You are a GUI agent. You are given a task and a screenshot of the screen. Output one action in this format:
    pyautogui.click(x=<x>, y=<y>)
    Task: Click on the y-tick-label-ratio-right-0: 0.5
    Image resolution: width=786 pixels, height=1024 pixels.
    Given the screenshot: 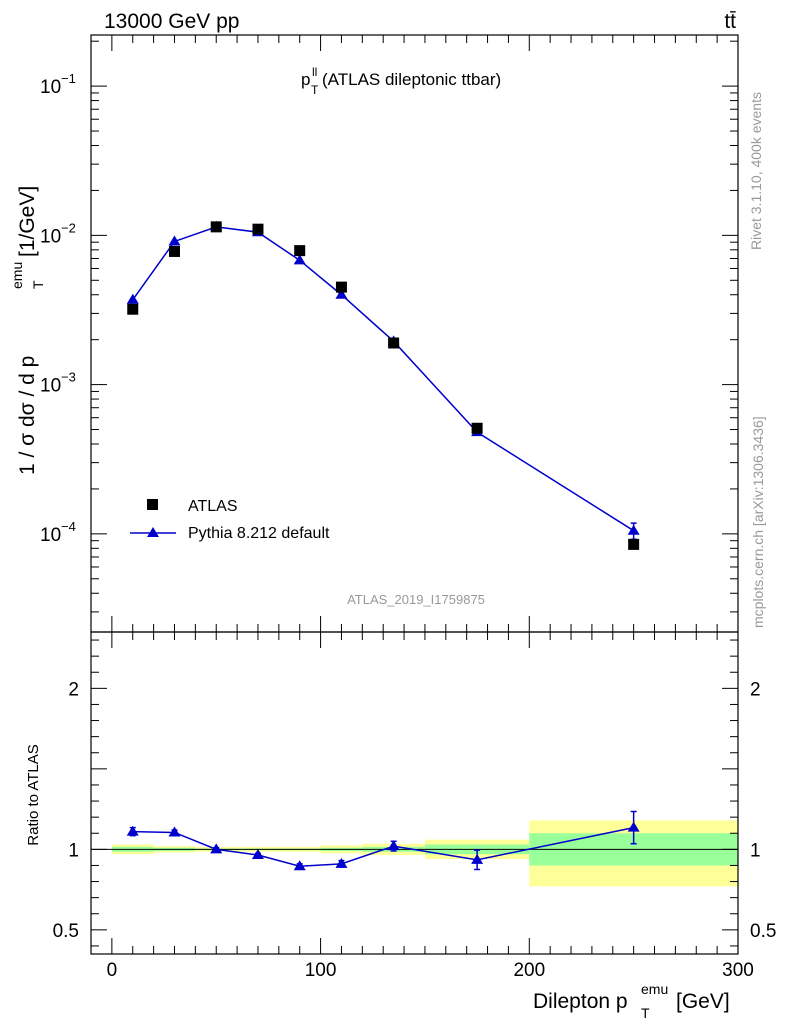 What is the action you would take?
    pyautogui.click(x=763, y=931)
    